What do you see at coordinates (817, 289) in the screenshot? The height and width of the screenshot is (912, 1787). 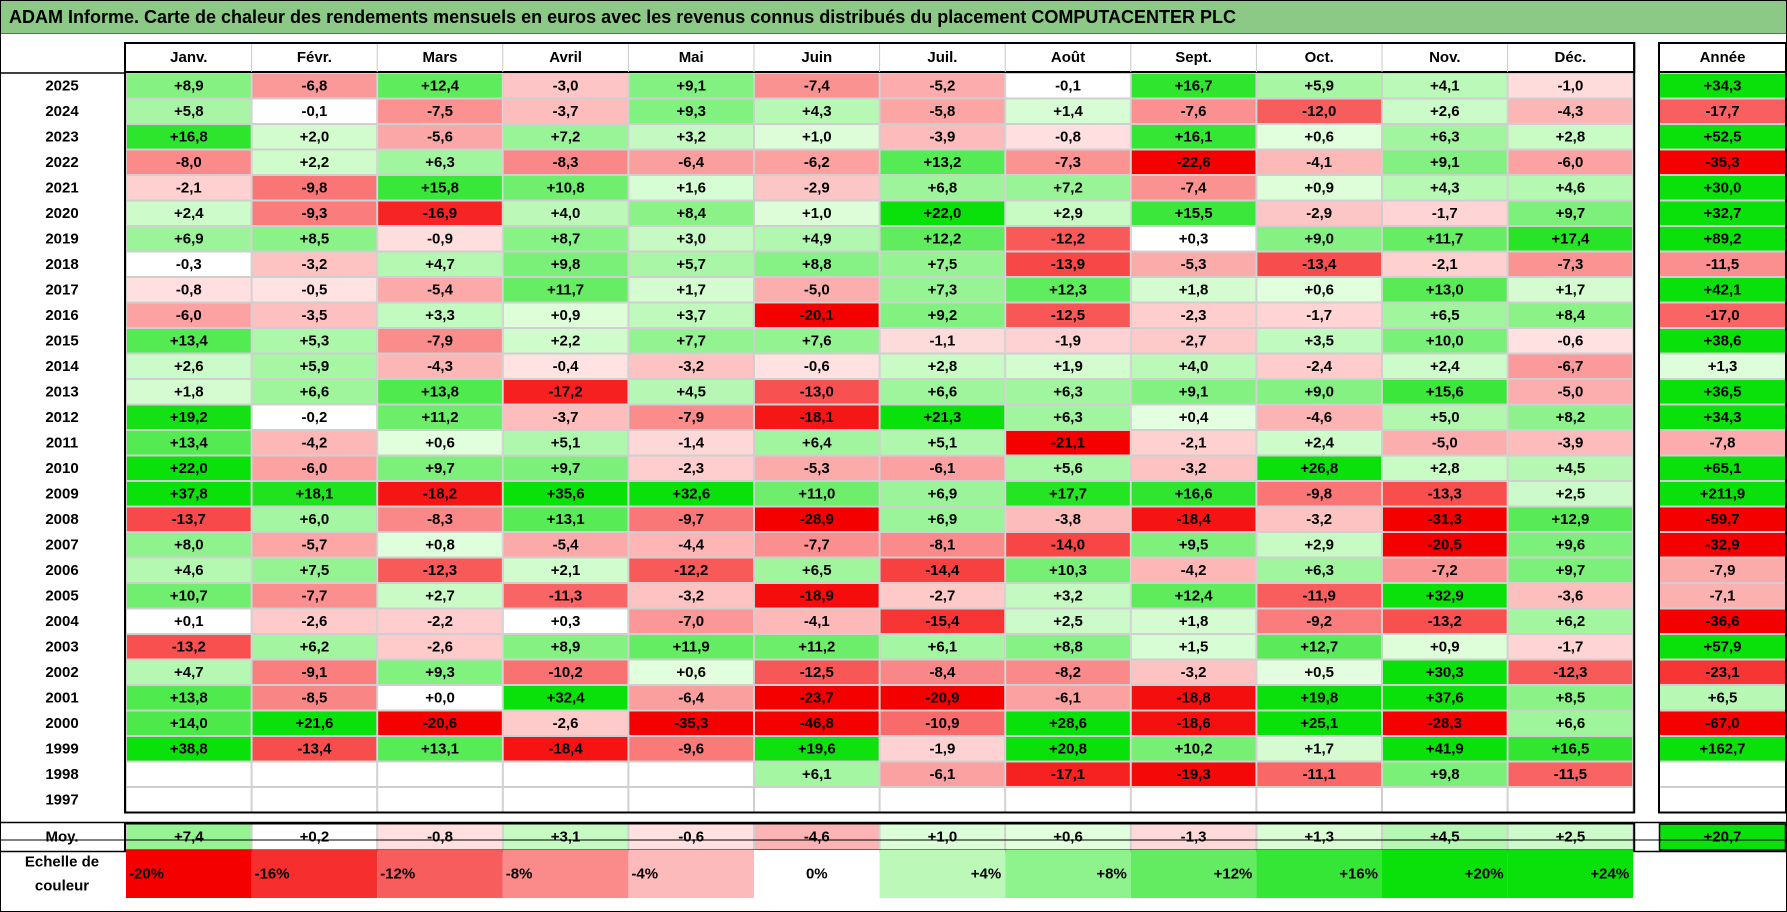 I see `cell-value: -5,0` at bounding box center [817, 289].